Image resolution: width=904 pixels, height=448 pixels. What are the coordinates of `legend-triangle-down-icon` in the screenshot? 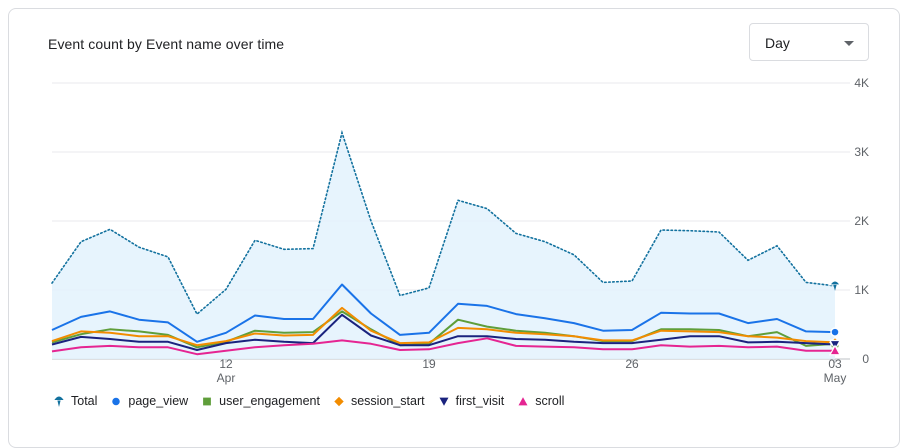 It's located at (444, 402).